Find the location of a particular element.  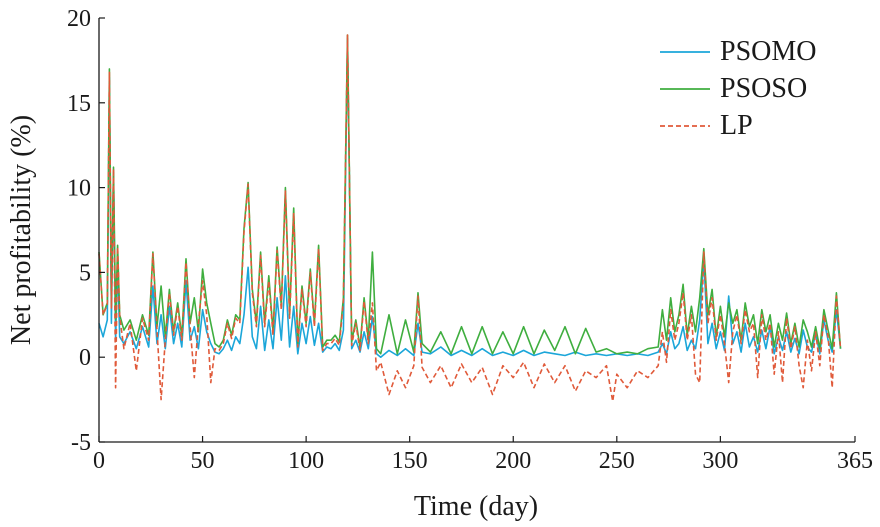

y-tick-label: 20 is located at coordinates (79, 19).